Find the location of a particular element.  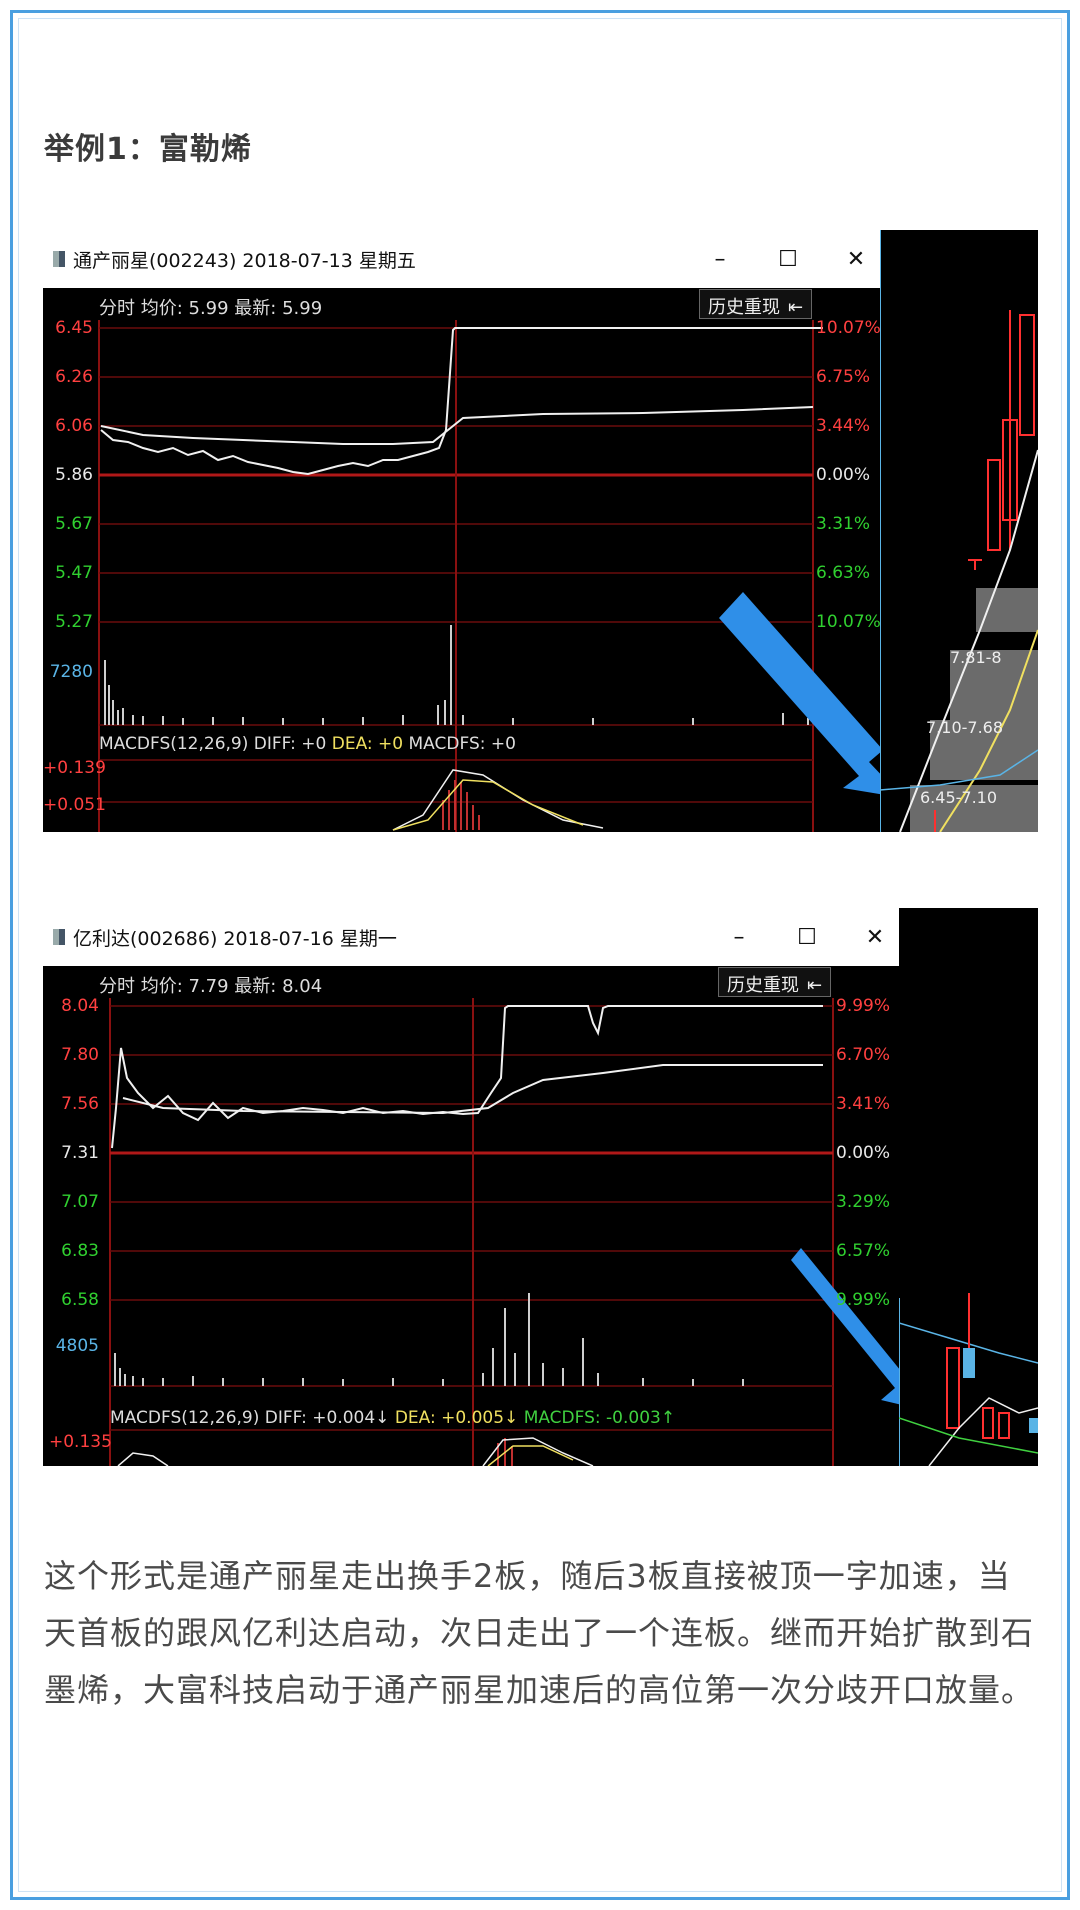

macd-axis-label: +0.051 is located at coordinates (74, 805).